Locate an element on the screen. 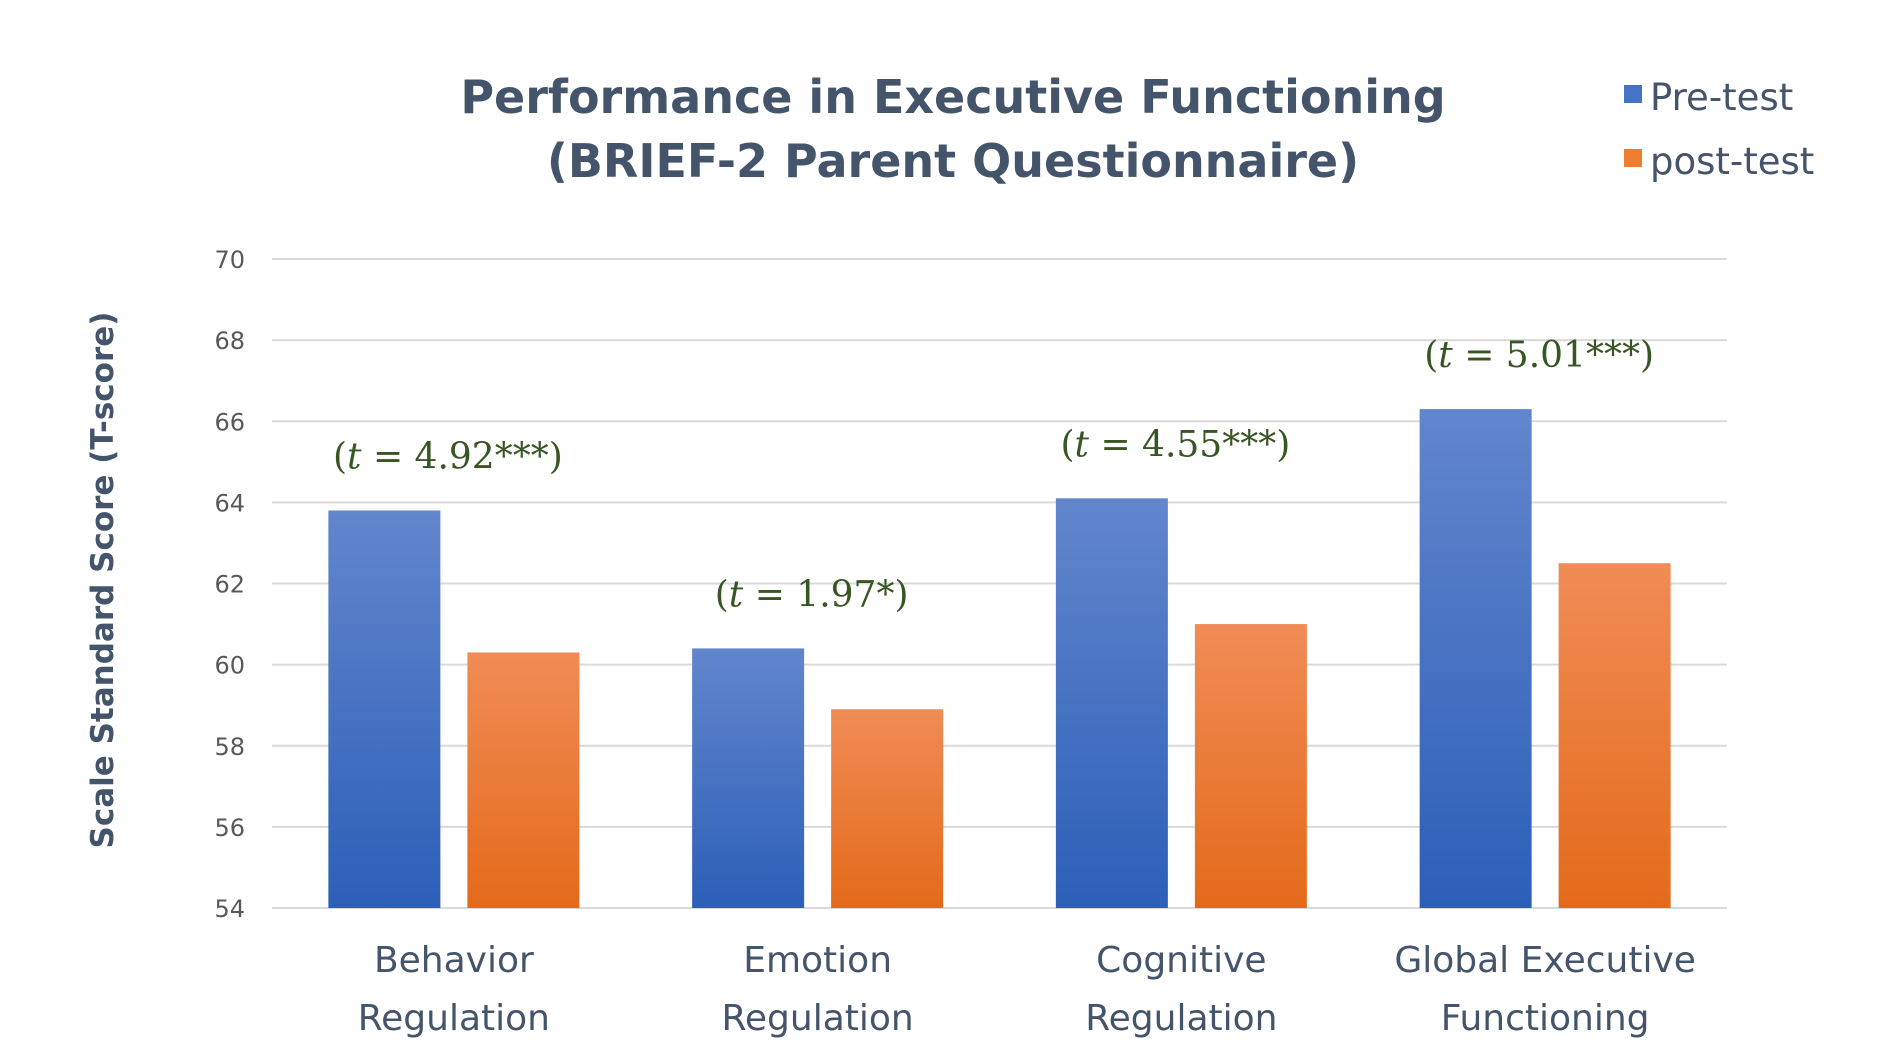 The width and height of the screenshot is (1894, 1057). y-tick-label: 64 is located at coordinates (229, 503).